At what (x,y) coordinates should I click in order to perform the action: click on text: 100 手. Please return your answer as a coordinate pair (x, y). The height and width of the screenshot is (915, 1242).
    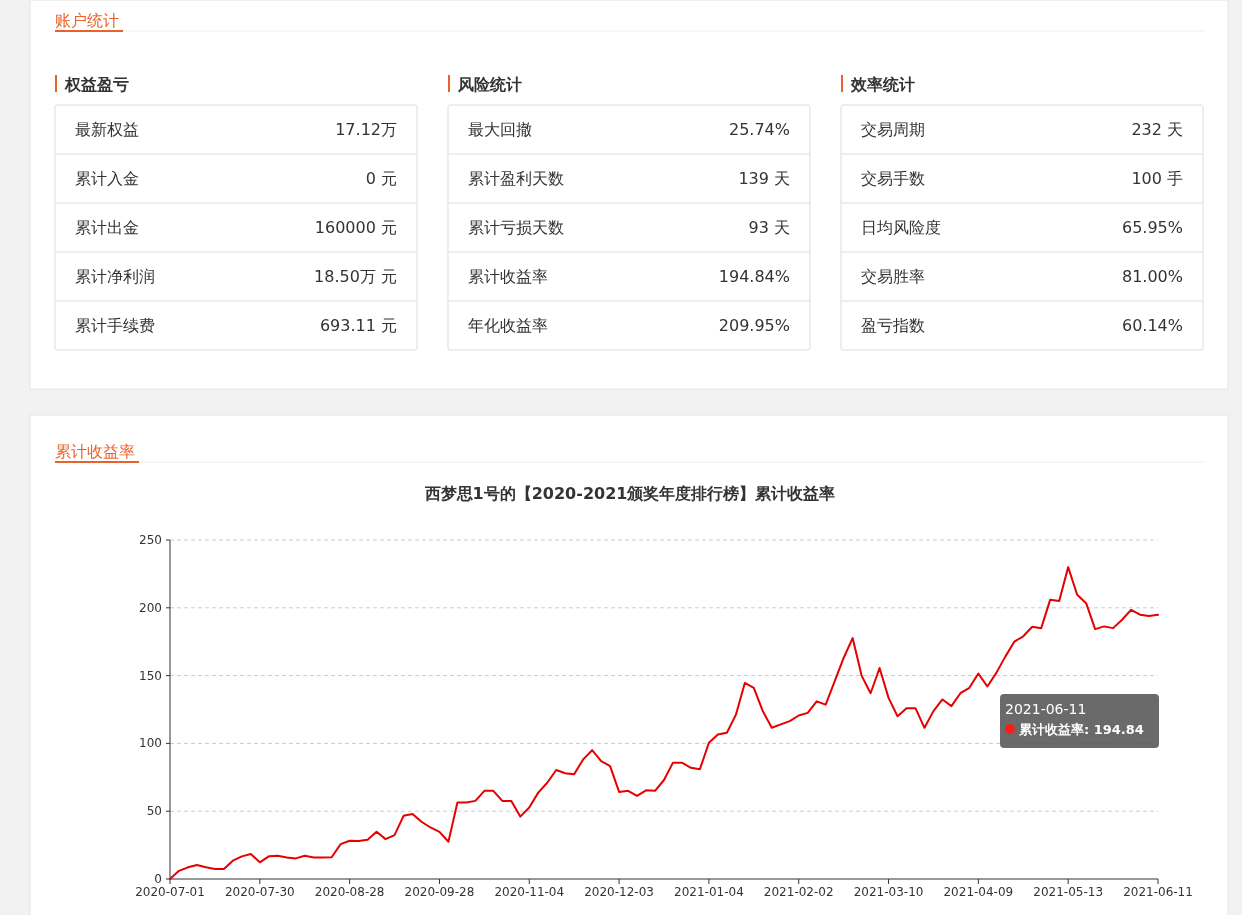
    Looking at the image, I should click on (1157, 178).